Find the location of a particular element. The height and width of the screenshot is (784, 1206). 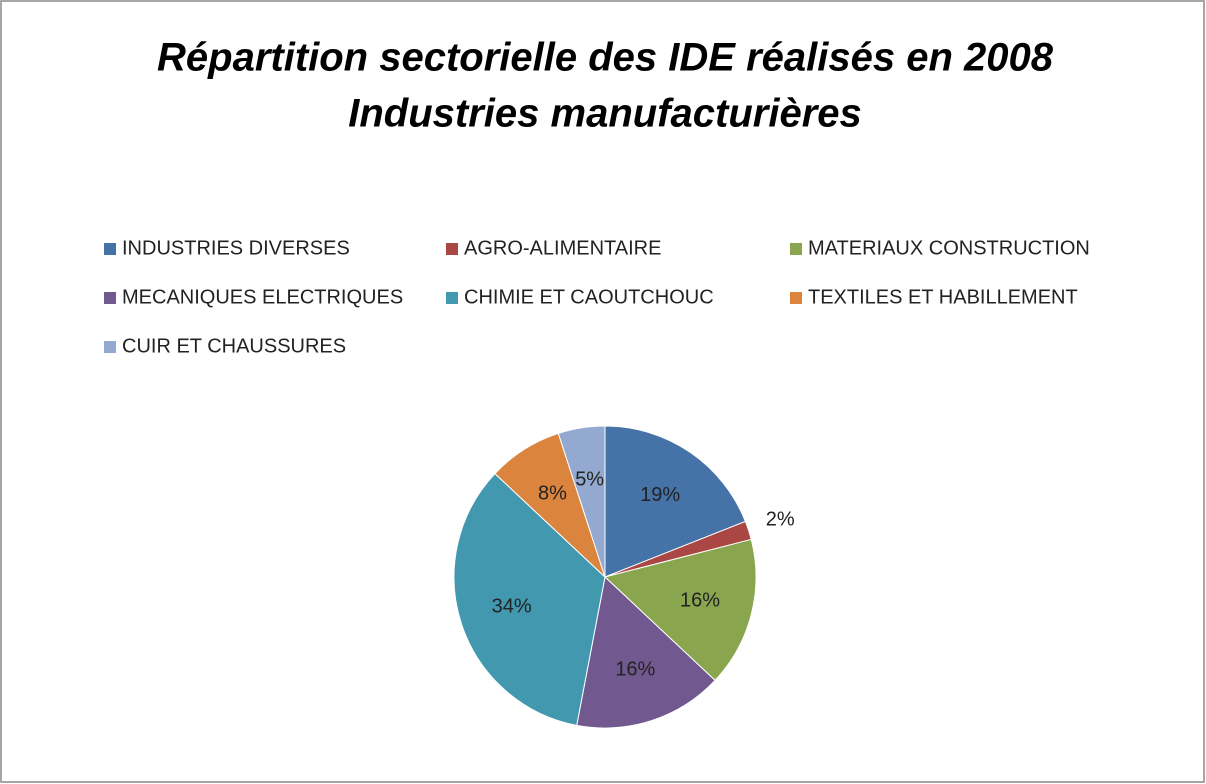

chart-subtitle: Industries manufacturières is located at coordinates (605, 114).